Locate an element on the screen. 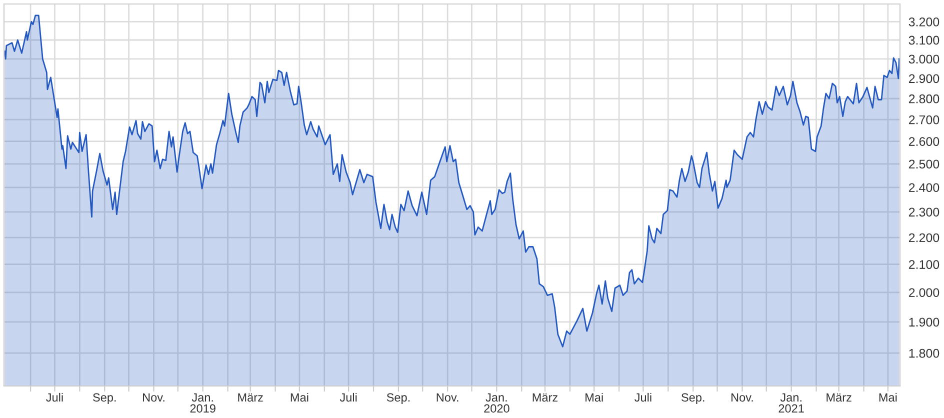 Image resolution: width=944 pixels, height=418 pixels. y-tick-label: 3.100 is located at coordinates (924, 40).